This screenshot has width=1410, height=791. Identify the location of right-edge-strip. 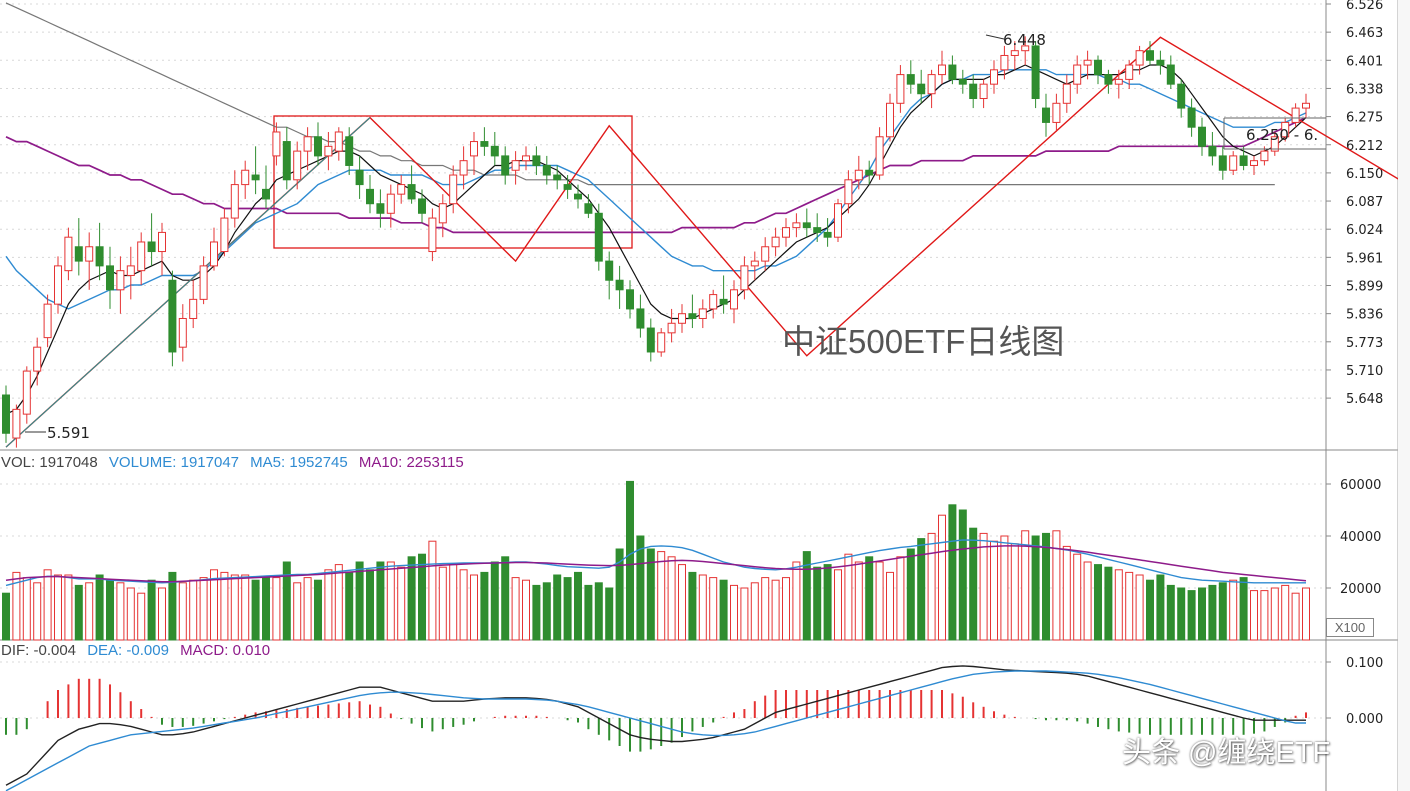
(1404, 395).